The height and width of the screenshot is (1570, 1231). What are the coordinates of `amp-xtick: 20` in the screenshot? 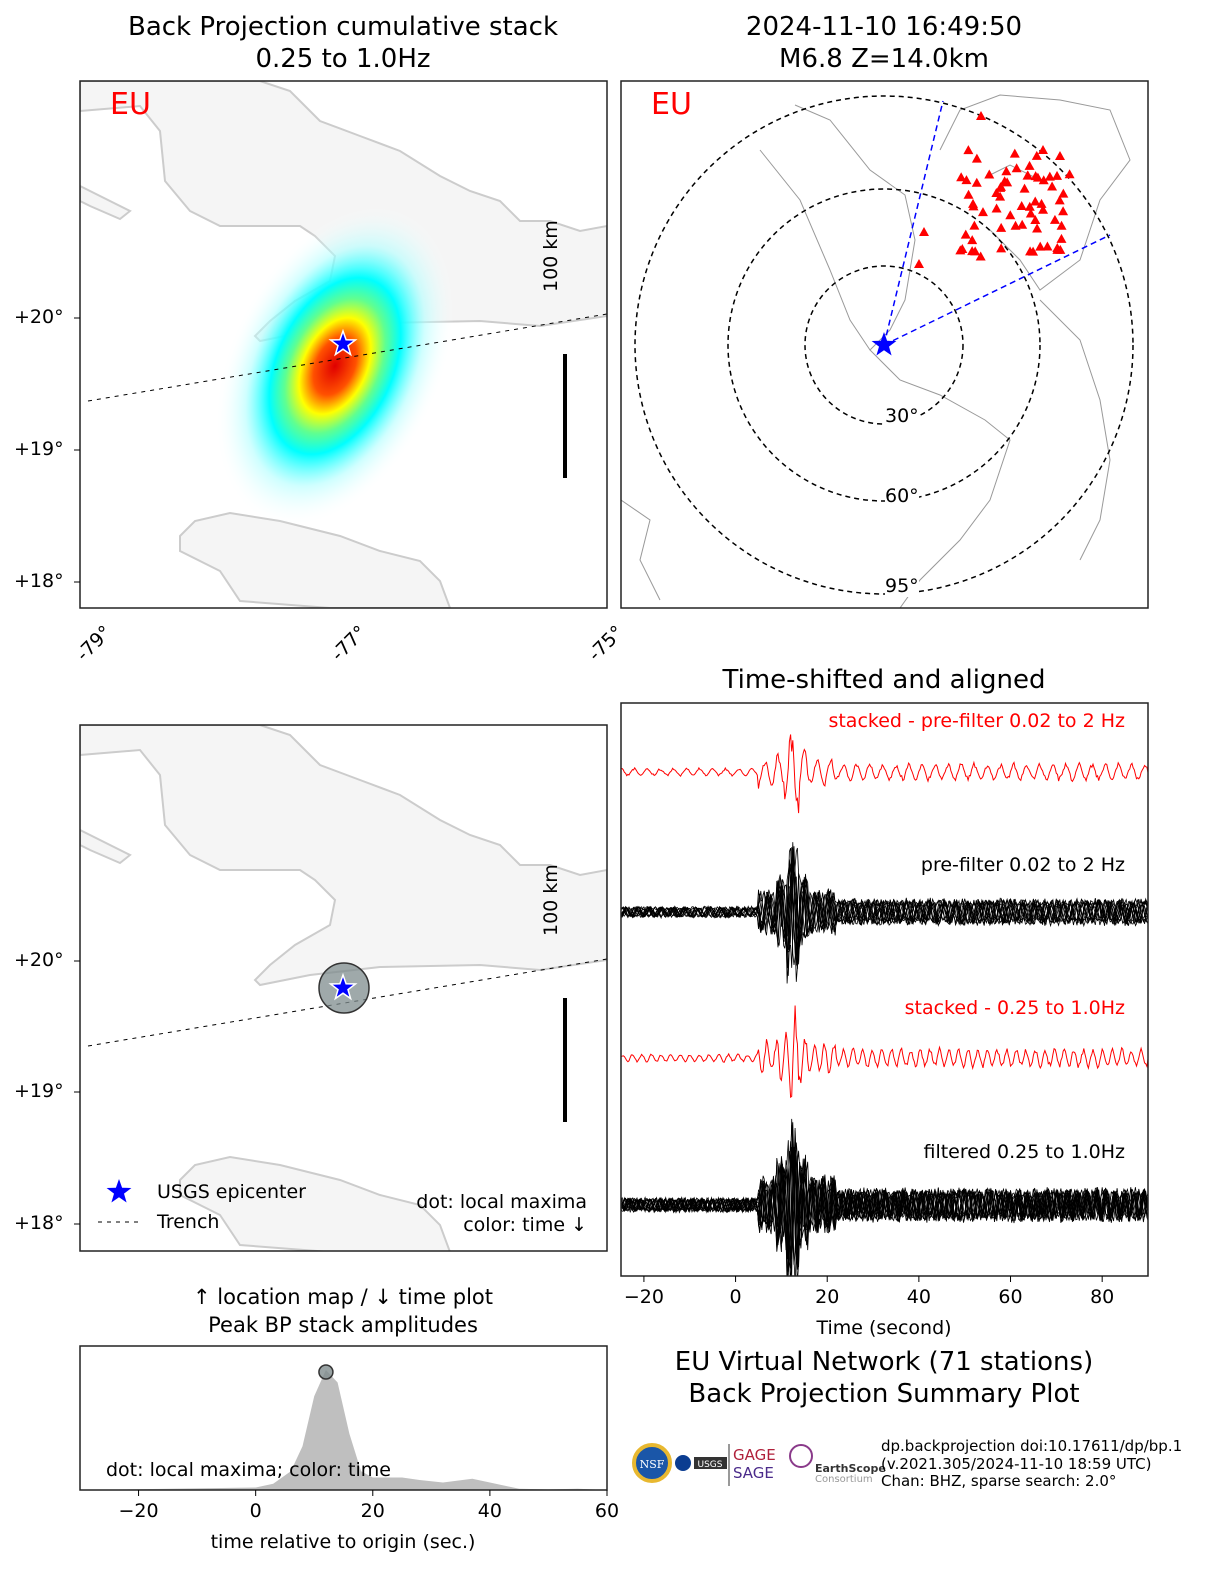 It's located at (372, 1511).